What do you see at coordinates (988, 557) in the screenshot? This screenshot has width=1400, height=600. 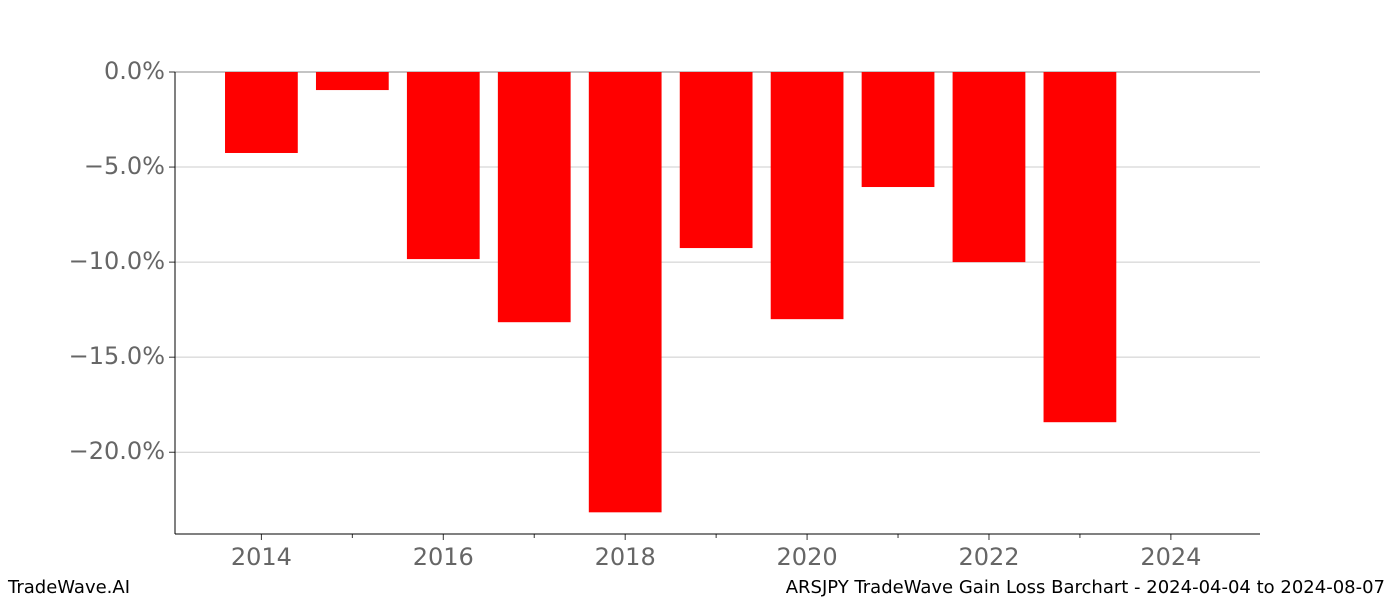 I see `x-tick-label: 2022` at bounding box center [988, 557].